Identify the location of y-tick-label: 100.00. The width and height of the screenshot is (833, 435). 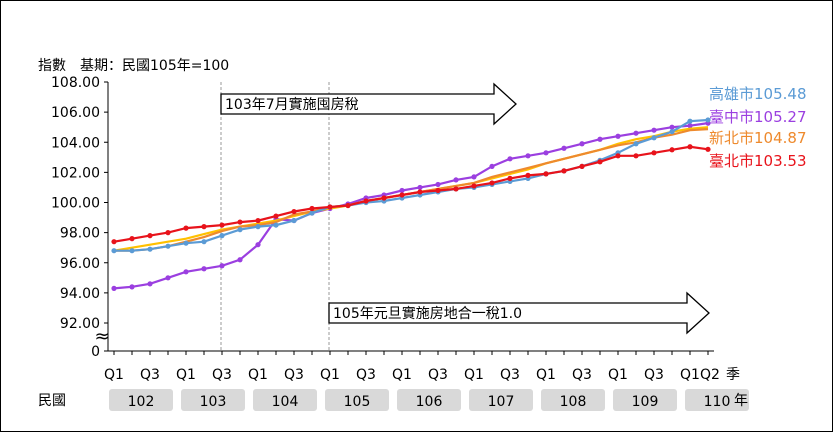
(75, 204).